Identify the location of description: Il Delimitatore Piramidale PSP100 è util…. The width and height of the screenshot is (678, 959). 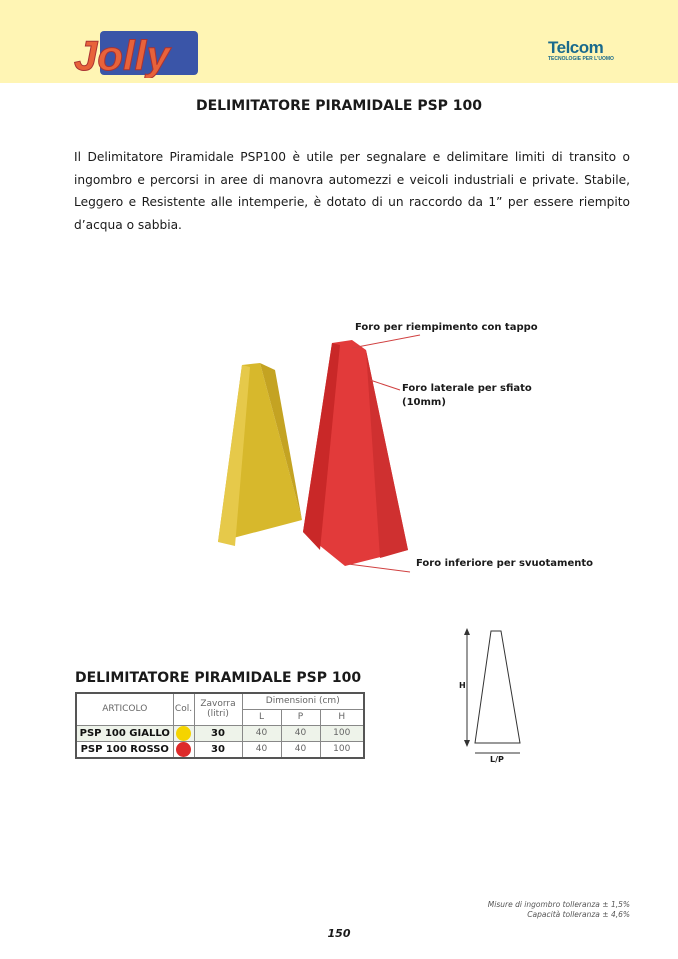
(352, 191).